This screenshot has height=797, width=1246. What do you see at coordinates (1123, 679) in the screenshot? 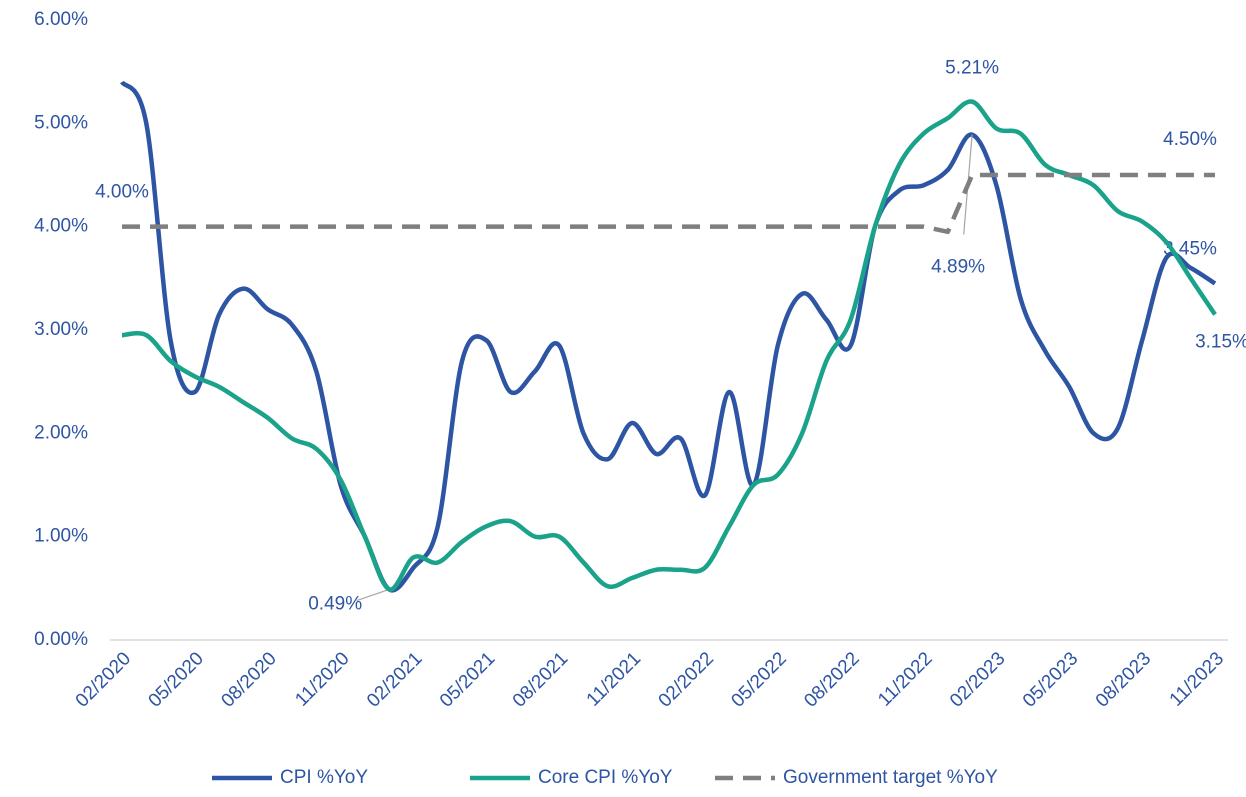
I see `x-tick-label: 08/2023` at bounding box center [1123, 679].